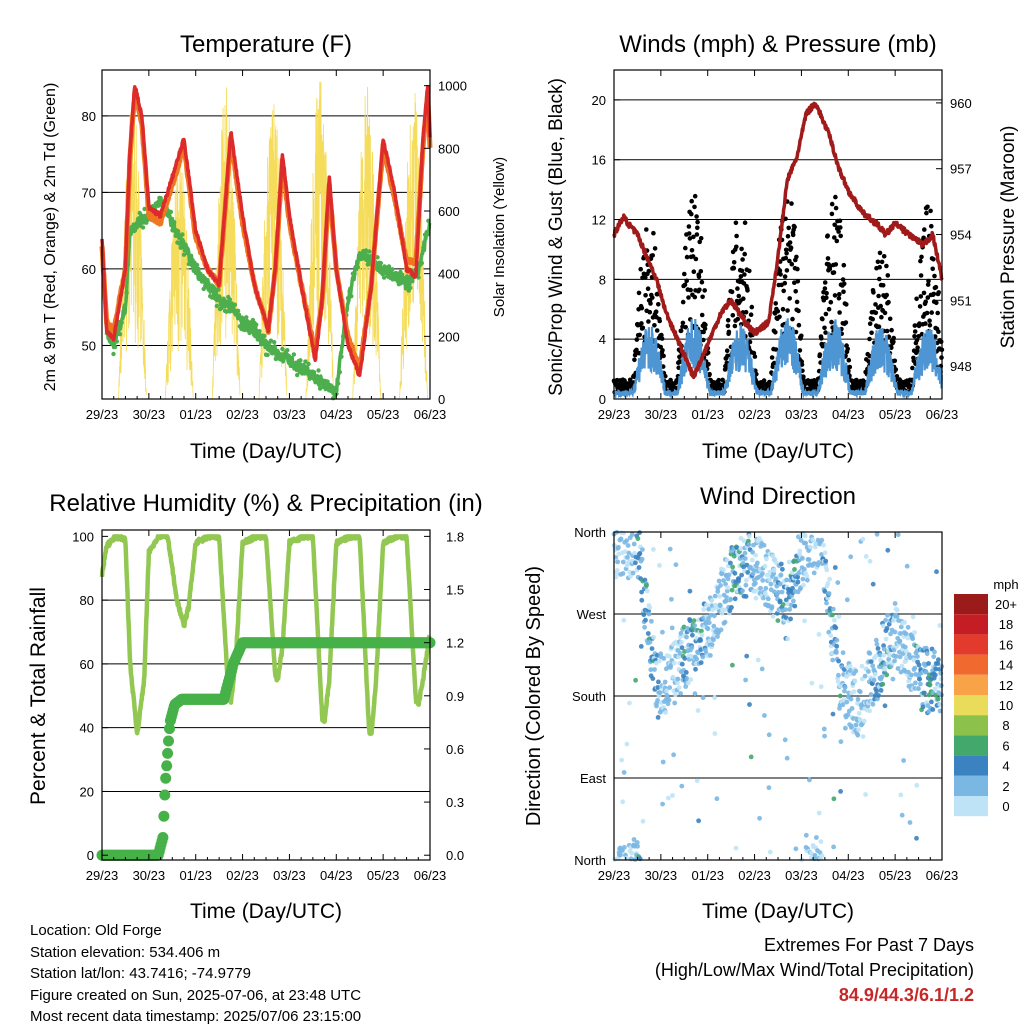  What do you see at coordinates (499, 237) in the screenshot?
I see `temperature-ylabel-right: Solar Insolation (Yellow)` at bounding box center [499, 237].